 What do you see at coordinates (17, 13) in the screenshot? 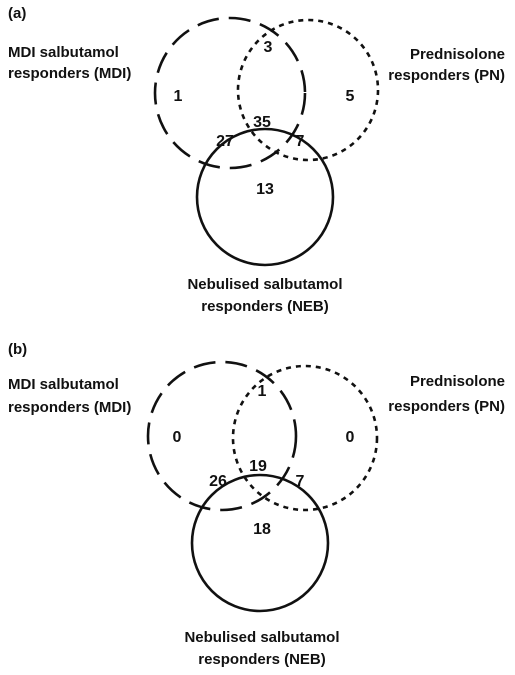
I see `panel-label: (a)` at bounding box center [17, 13].